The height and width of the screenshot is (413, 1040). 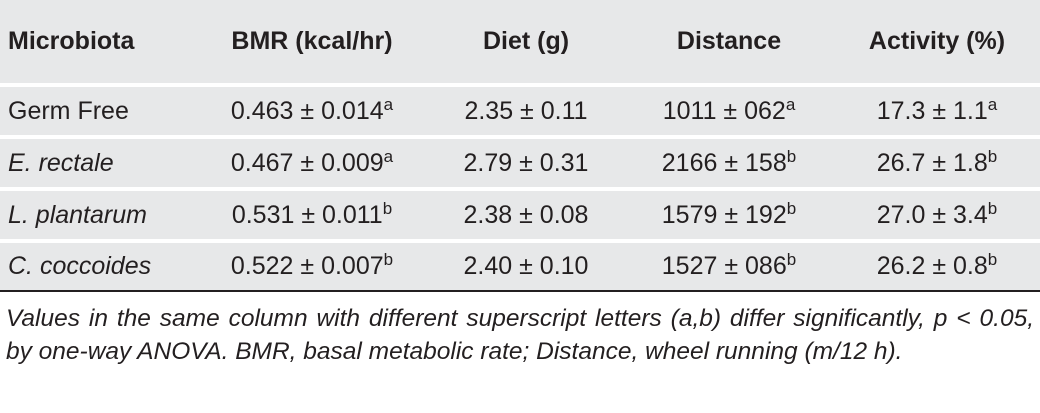 What do you see at coordinates (937, 41) in the screenshot?
I see `header-activity: Activity (%)` at bounding box center [937, 41].